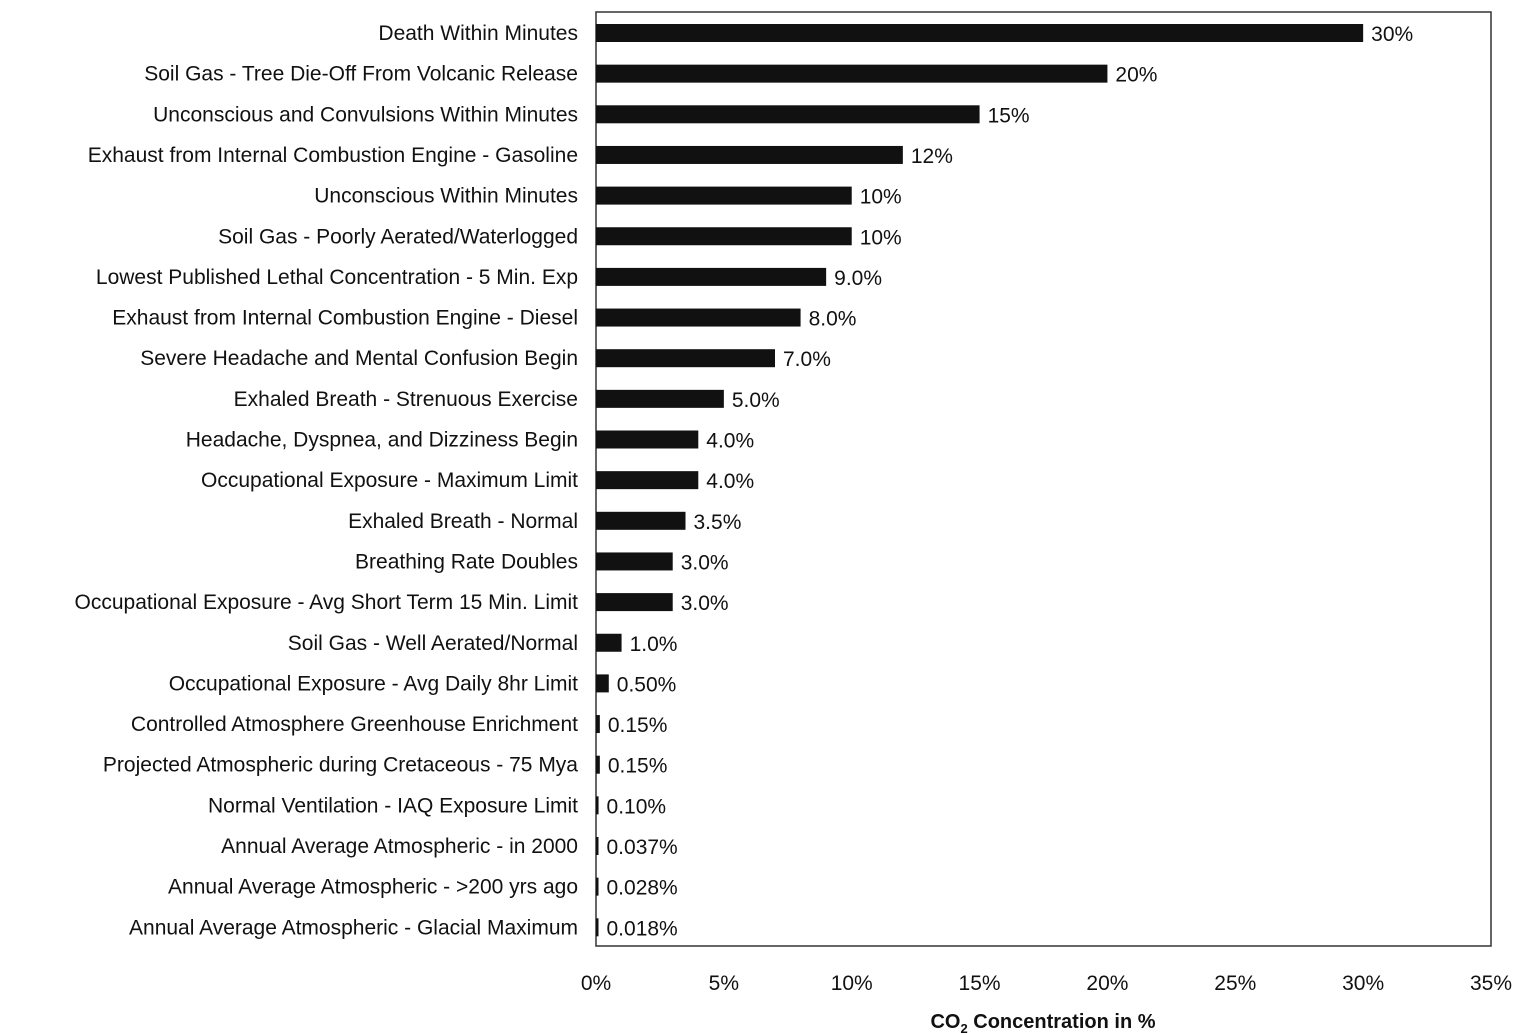 The height and width of the screenshot is (1035, 1519). Describe the element at coordinates (1009, 115) in the screenshot. I see `value-label: 15%` at that location.